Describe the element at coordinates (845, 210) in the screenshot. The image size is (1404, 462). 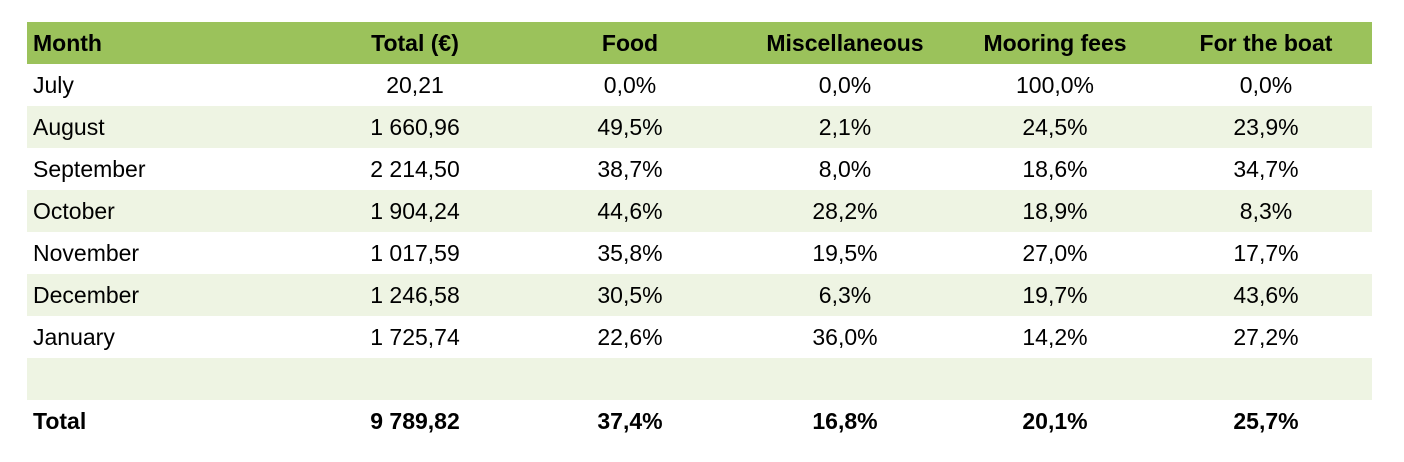
I see `cell: 28,2%` at that location.